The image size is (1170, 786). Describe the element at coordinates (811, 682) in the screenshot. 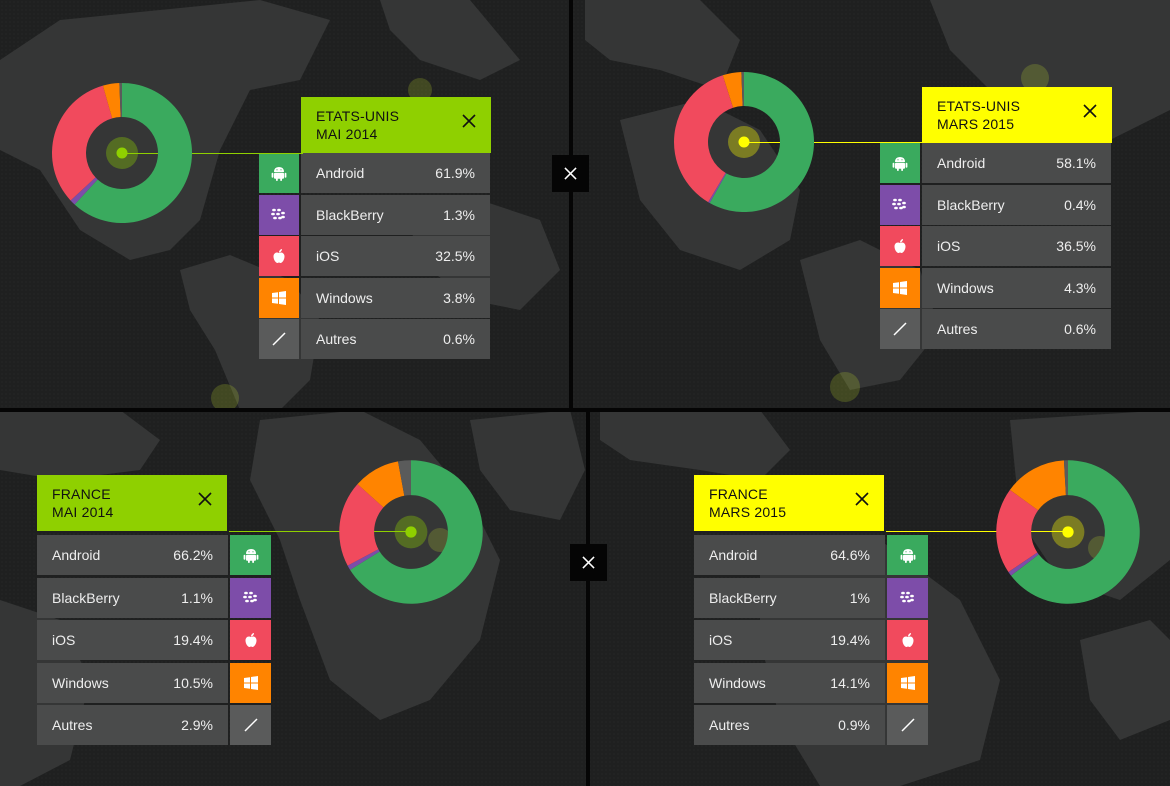

I see `legend-row-windows: Windows 14.1%` at that location.